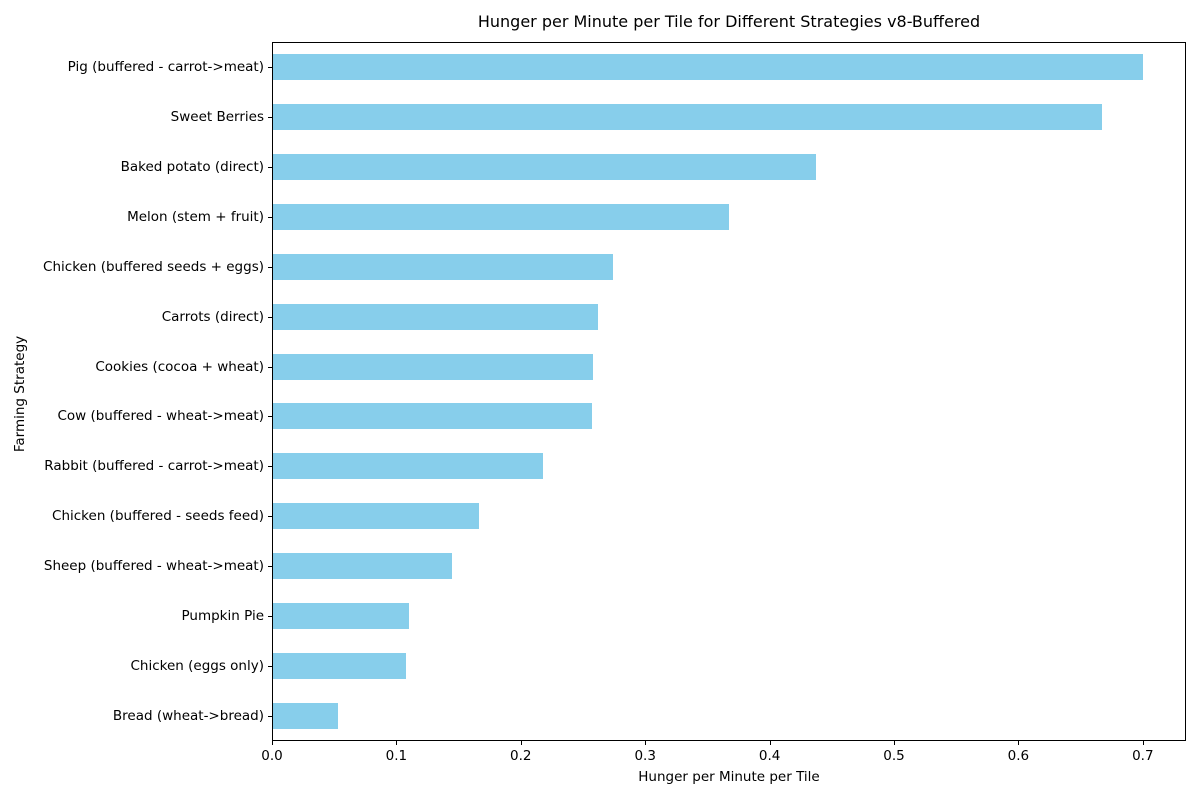 The height and width of the screenshot is (800, 1200). What do you see at coordinates (223, 616) in the screenshot?
I see `y-tick-label: Pumpkin Pie` at bounding box center [223, 616].